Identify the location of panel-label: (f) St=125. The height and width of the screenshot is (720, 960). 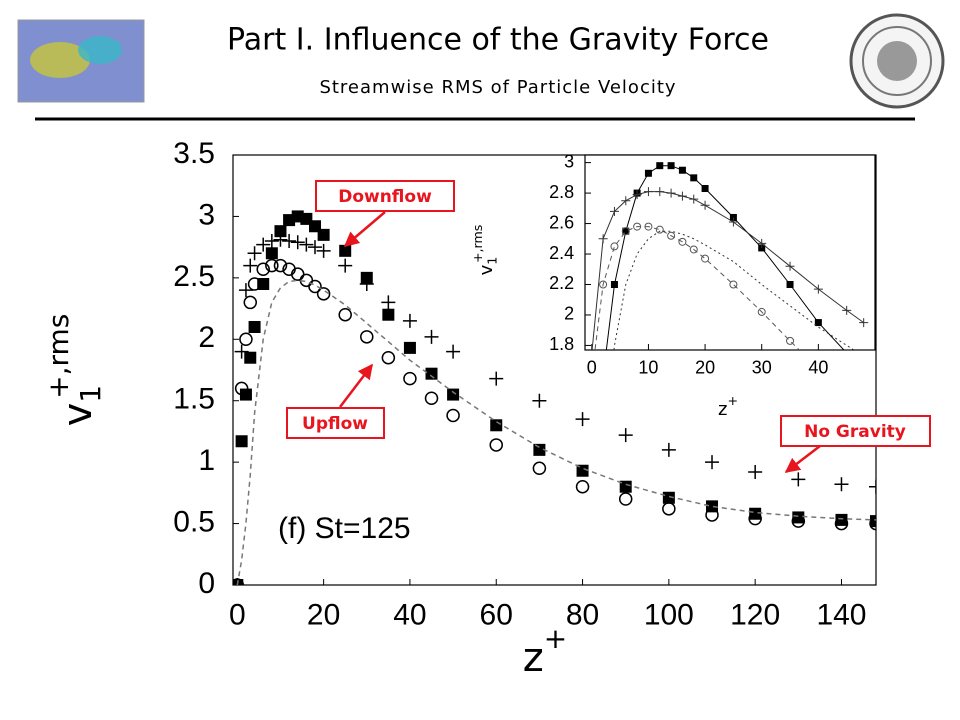
(344, 528).